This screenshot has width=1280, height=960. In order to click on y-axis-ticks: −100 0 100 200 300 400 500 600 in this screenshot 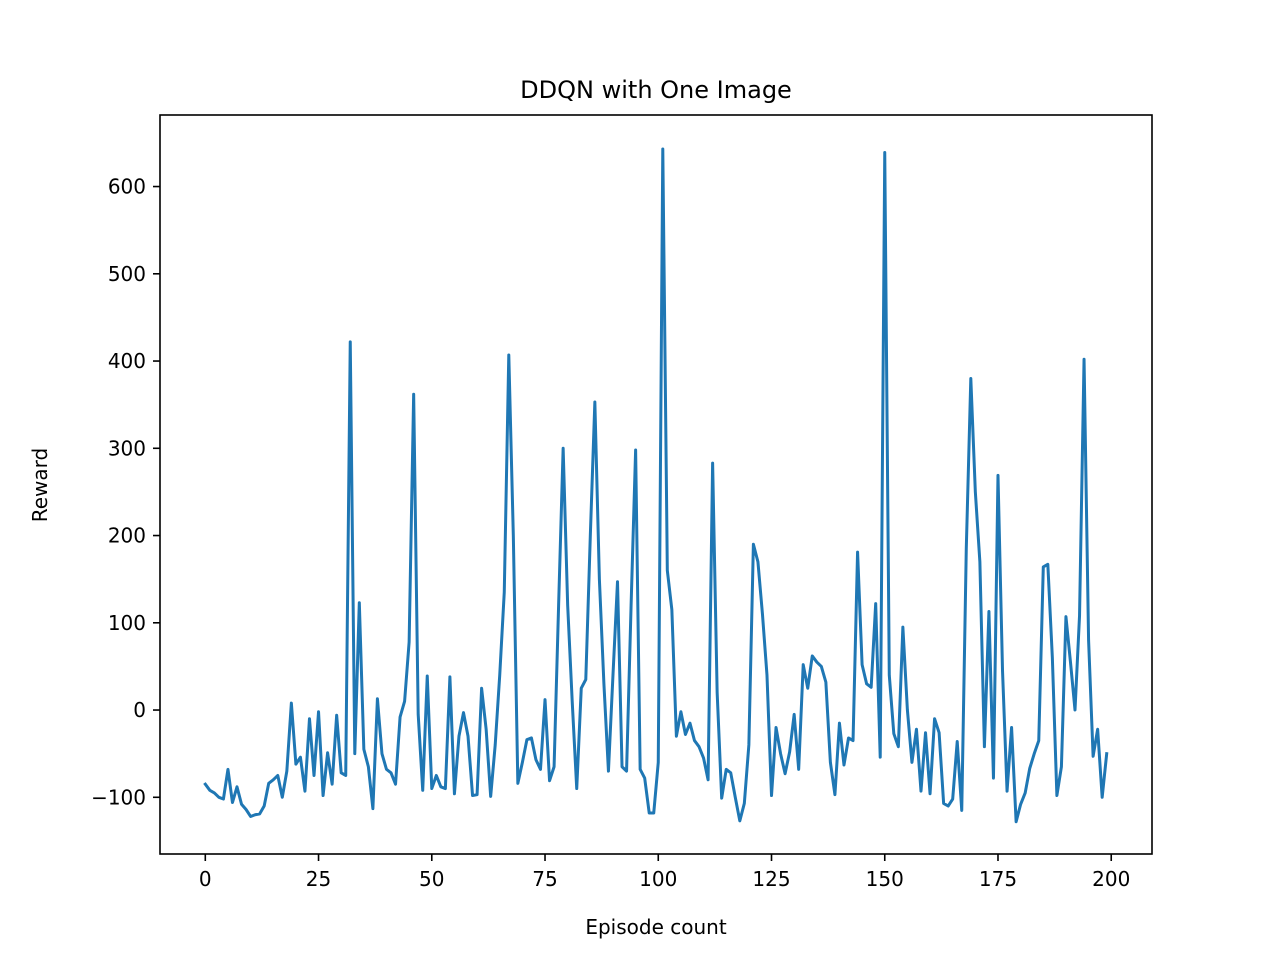, I will do `click(125, 492)`.